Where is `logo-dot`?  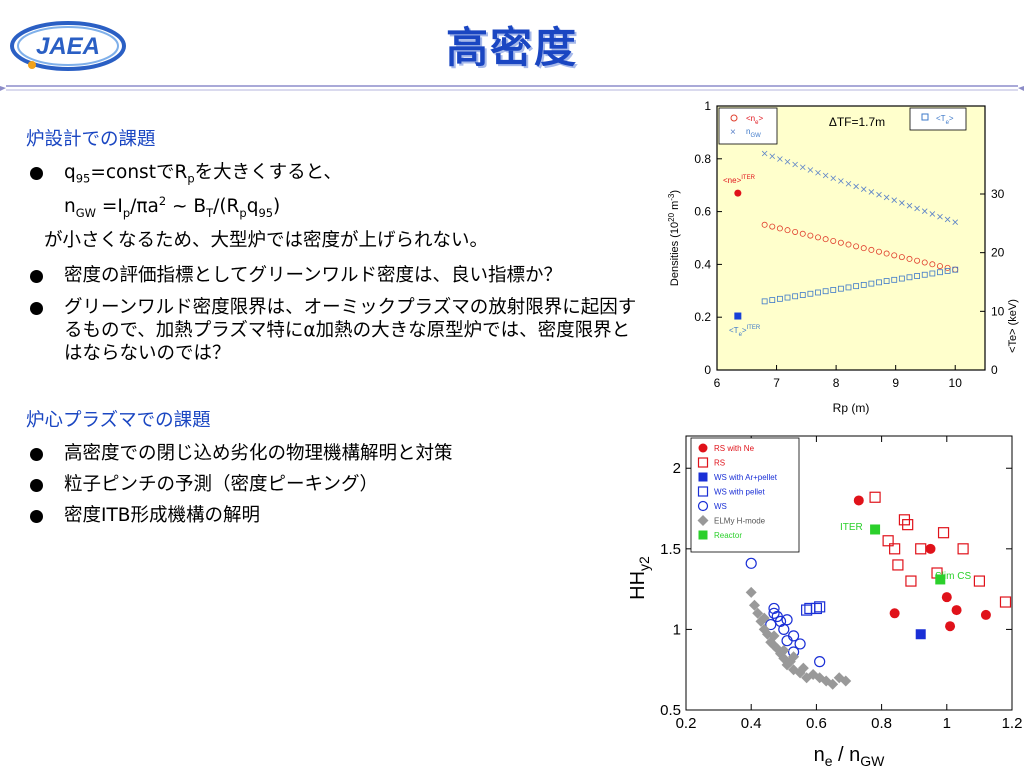
logo-dot is located at coordinates (32, 65).